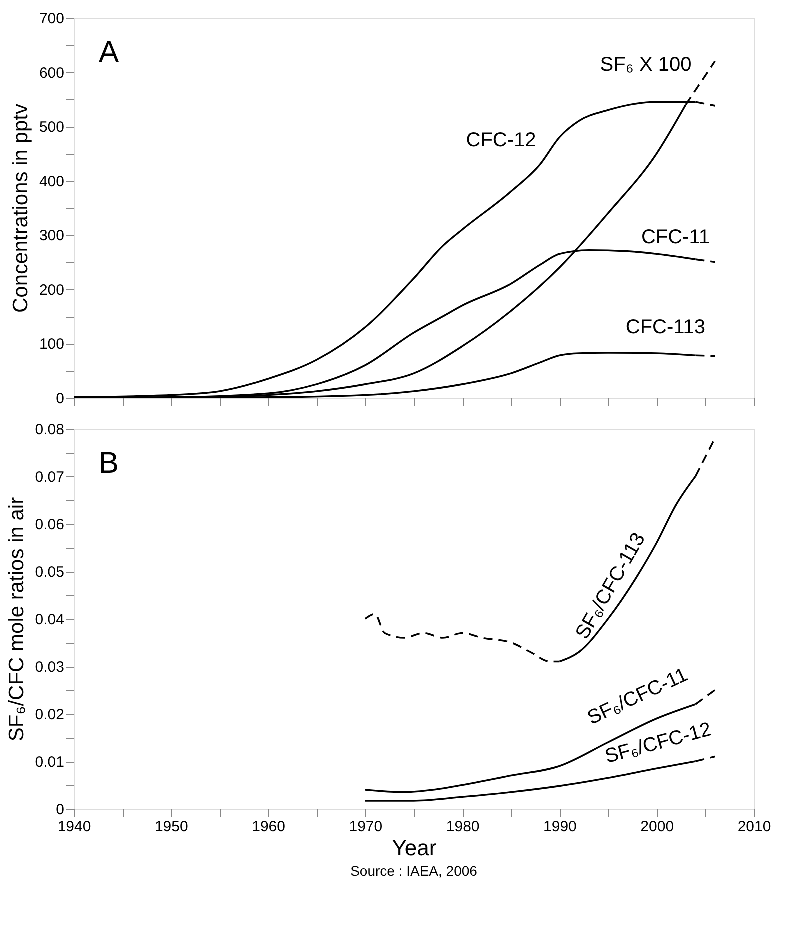 The width and height of the screenshot is (802, 925). What do you see at coordinates (109, 463) in the screenshot?
I see `annotation: B` at bounding box center [109, 463].